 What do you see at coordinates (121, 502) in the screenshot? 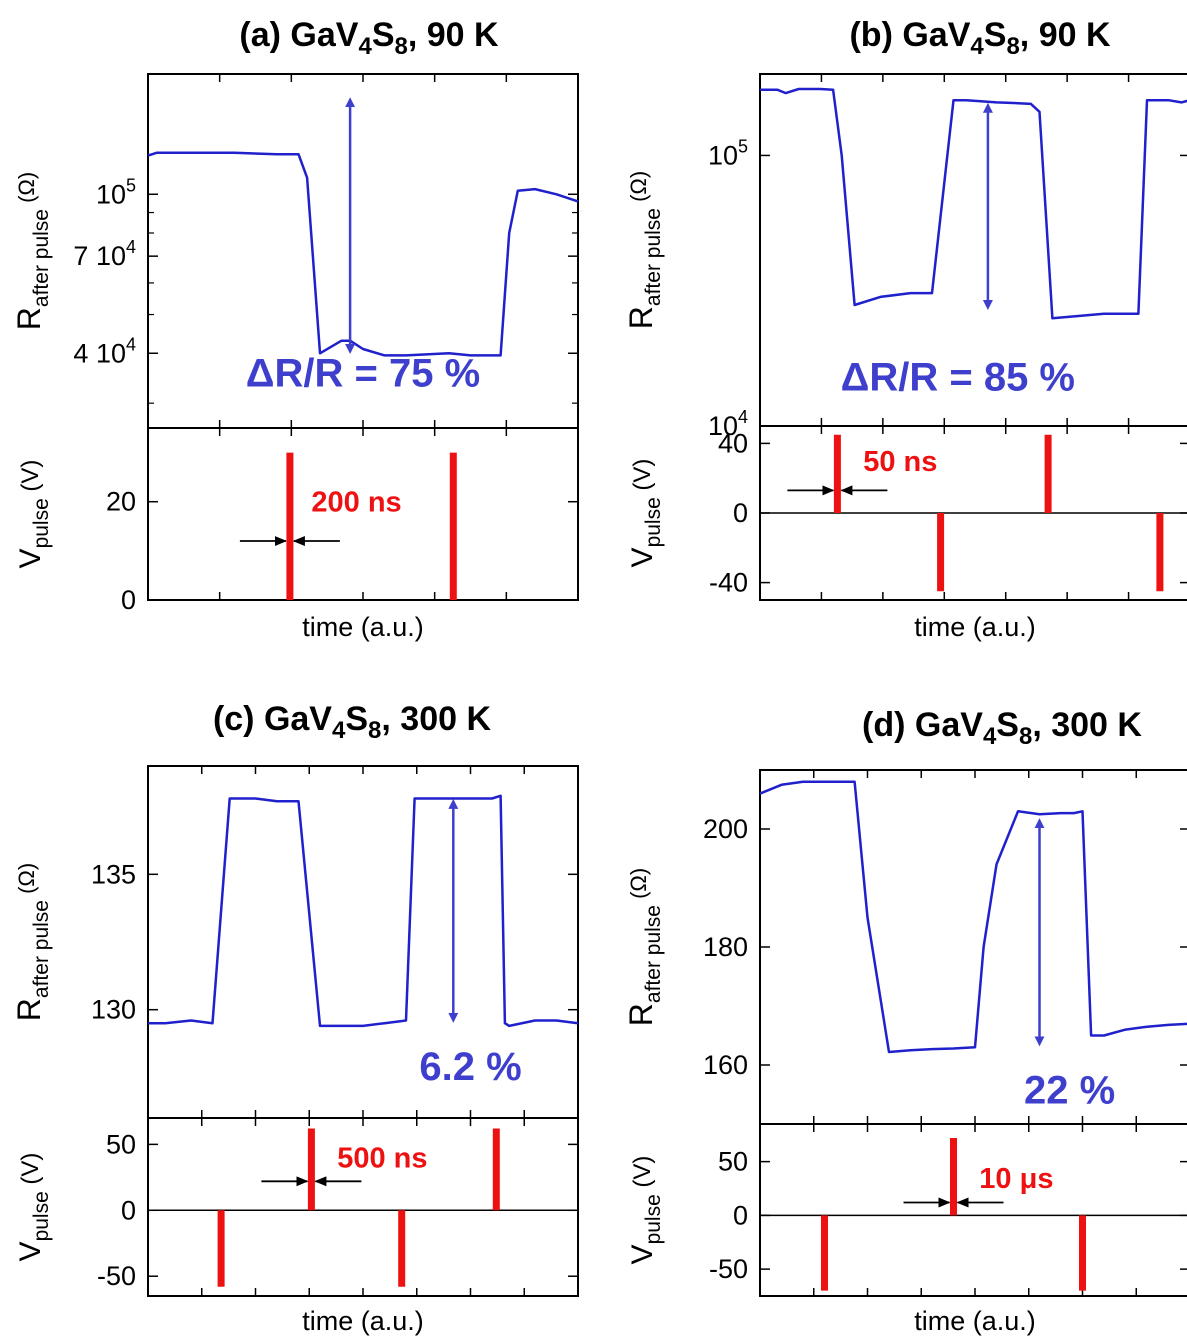
I see `v-tick-label: 20` at bounding box center [121, 502].